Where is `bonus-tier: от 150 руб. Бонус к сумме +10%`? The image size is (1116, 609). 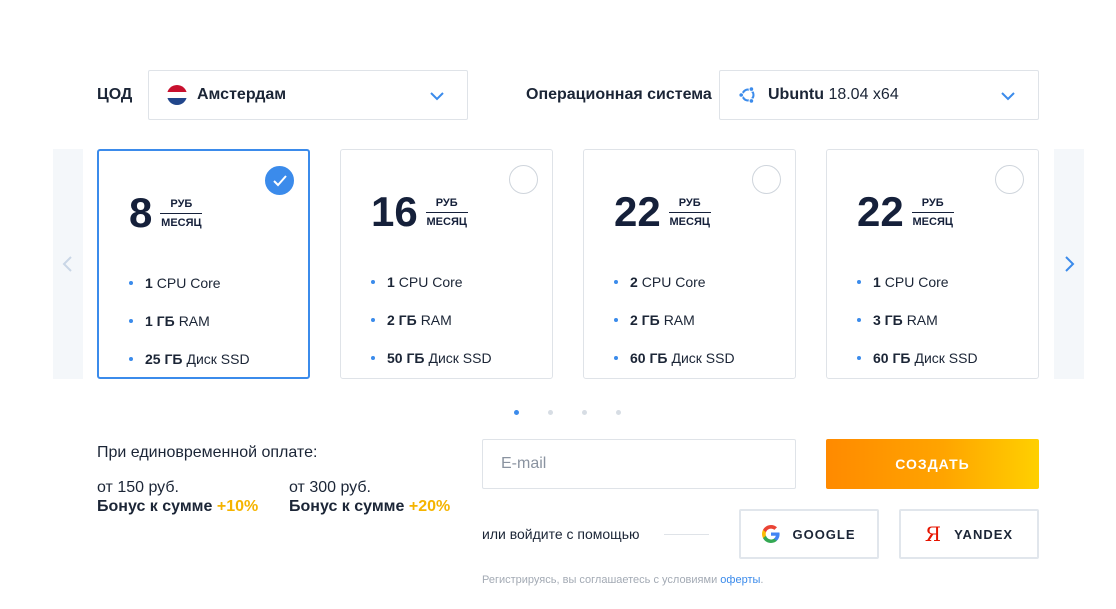
bonus-tier: от 150 руб. Бонус к сумме +10% is located at coordinates (177, 497).